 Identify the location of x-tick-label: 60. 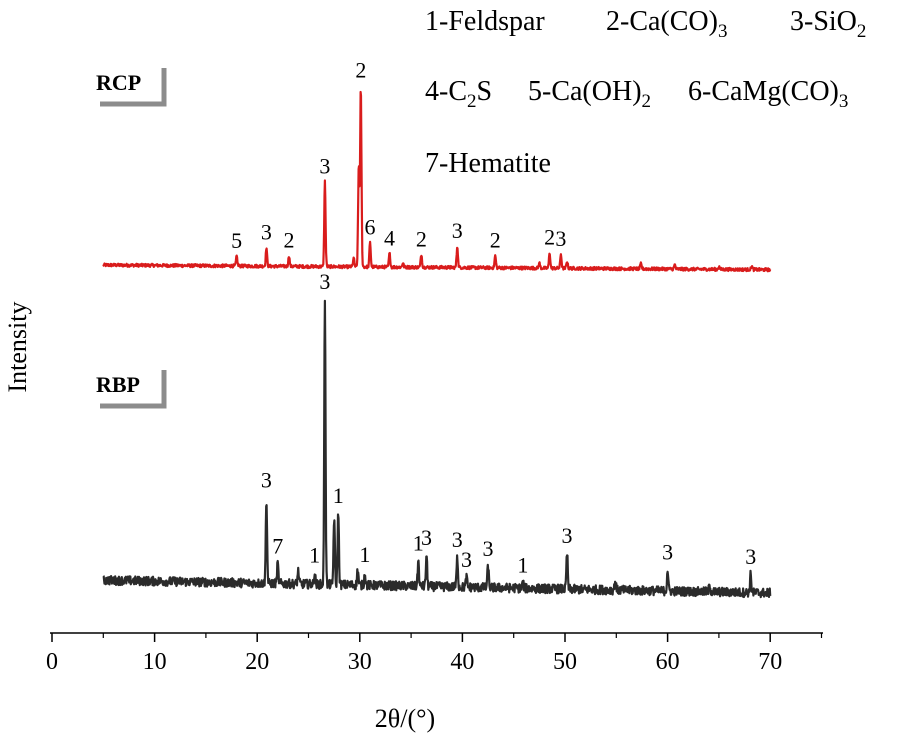
(668, 662).